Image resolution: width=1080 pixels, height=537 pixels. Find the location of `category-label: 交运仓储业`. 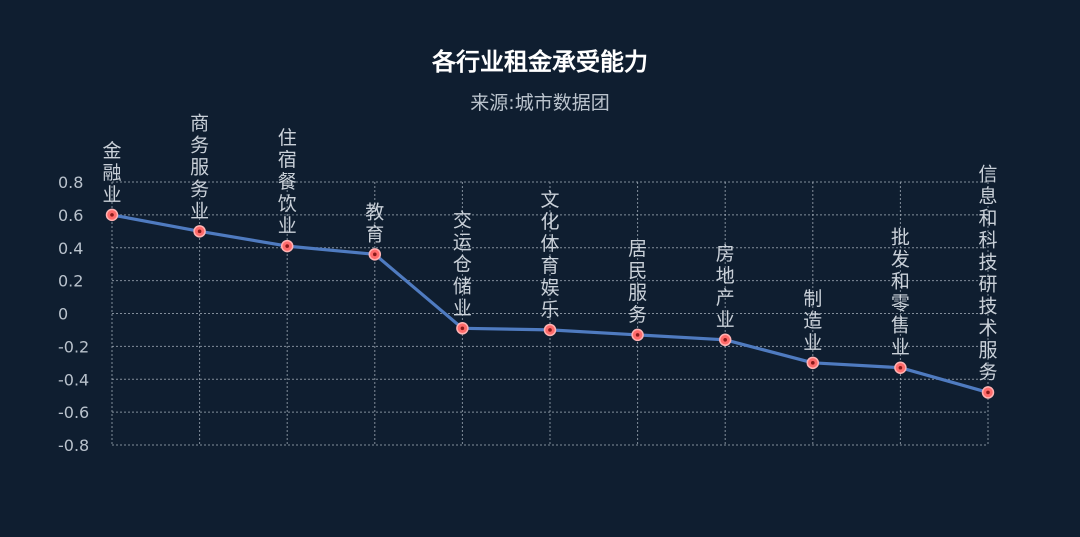

category-label: 交运仓储业 is located at coordinates (462, 264).